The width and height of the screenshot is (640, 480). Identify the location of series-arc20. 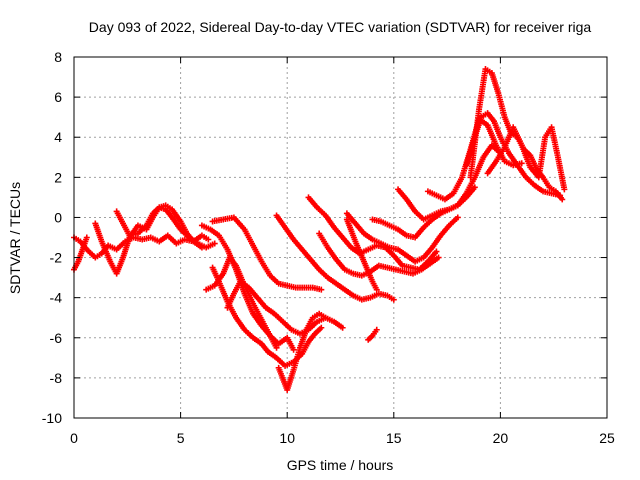
(526, 158).